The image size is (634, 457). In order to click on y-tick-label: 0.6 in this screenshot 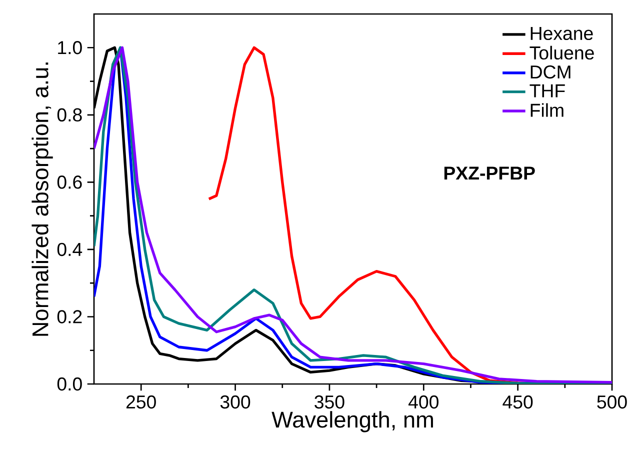, I will do `click(69, 182)`.